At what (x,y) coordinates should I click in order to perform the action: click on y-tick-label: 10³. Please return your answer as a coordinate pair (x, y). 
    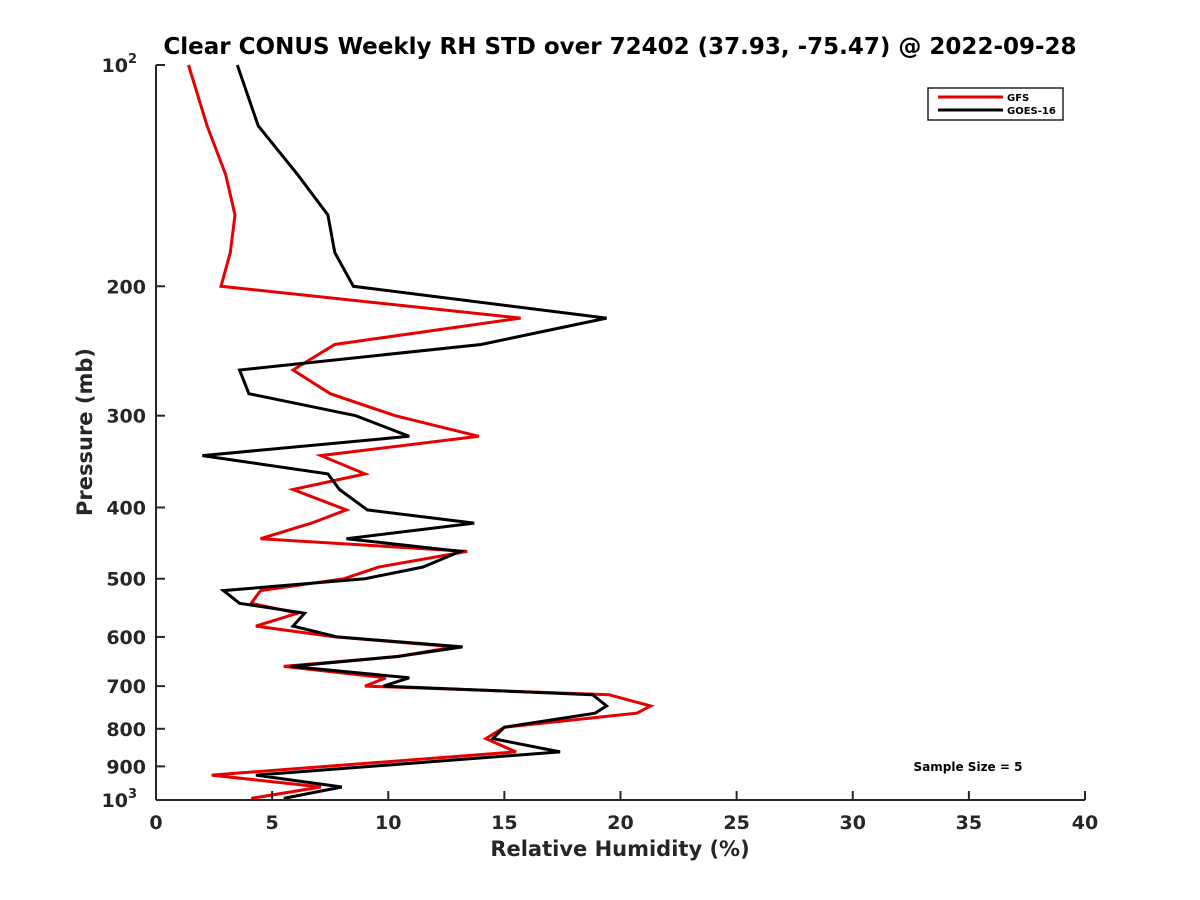
    Looking at the image, I should click on (120, 799).